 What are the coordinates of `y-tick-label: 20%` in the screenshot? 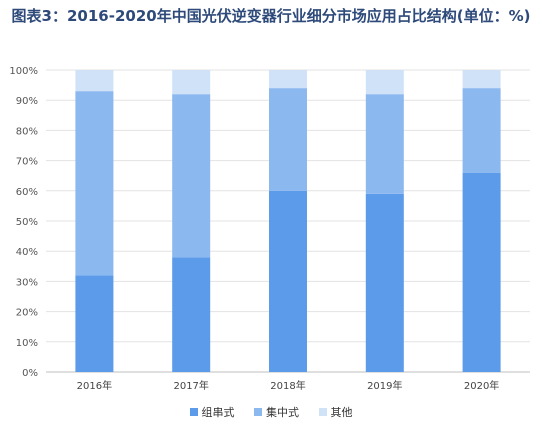 It's located at (27, 313).